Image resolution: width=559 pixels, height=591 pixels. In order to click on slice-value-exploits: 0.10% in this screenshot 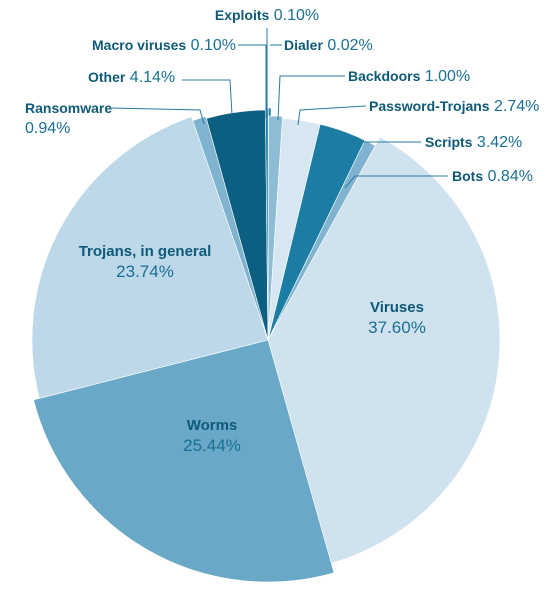, I will do `click(294, 15)`.